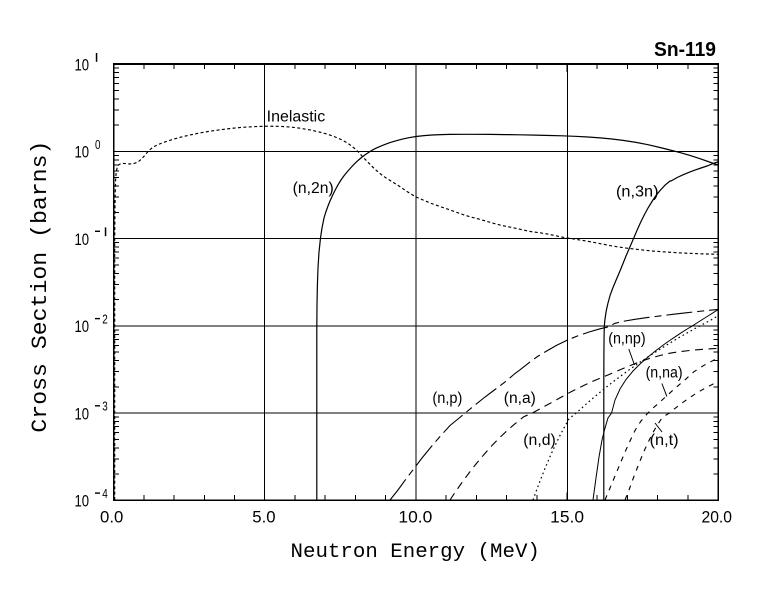 The width and height of the screenshot is (779, 595). Describe the element at coordinates (98, 144) in the screenshot. I see `svg-text: 0` at that location.